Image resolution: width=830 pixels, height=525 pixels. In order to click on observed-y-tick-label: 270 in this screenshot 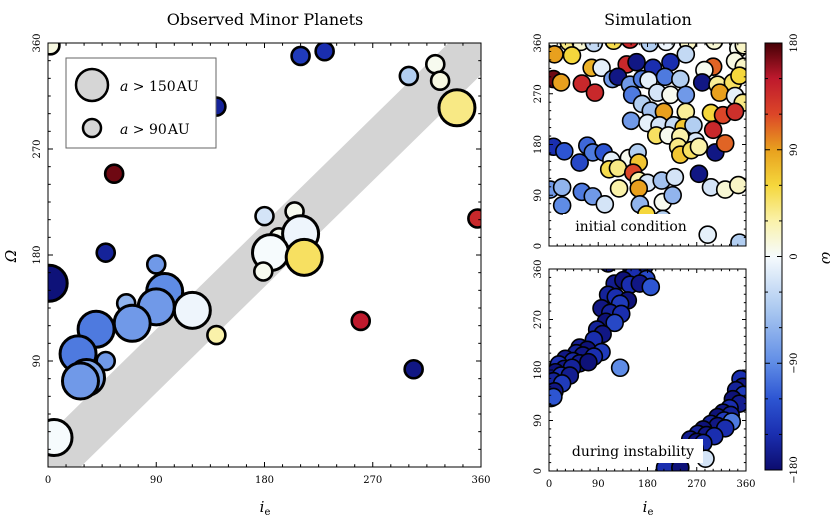, I will do `click(37, 148)`.